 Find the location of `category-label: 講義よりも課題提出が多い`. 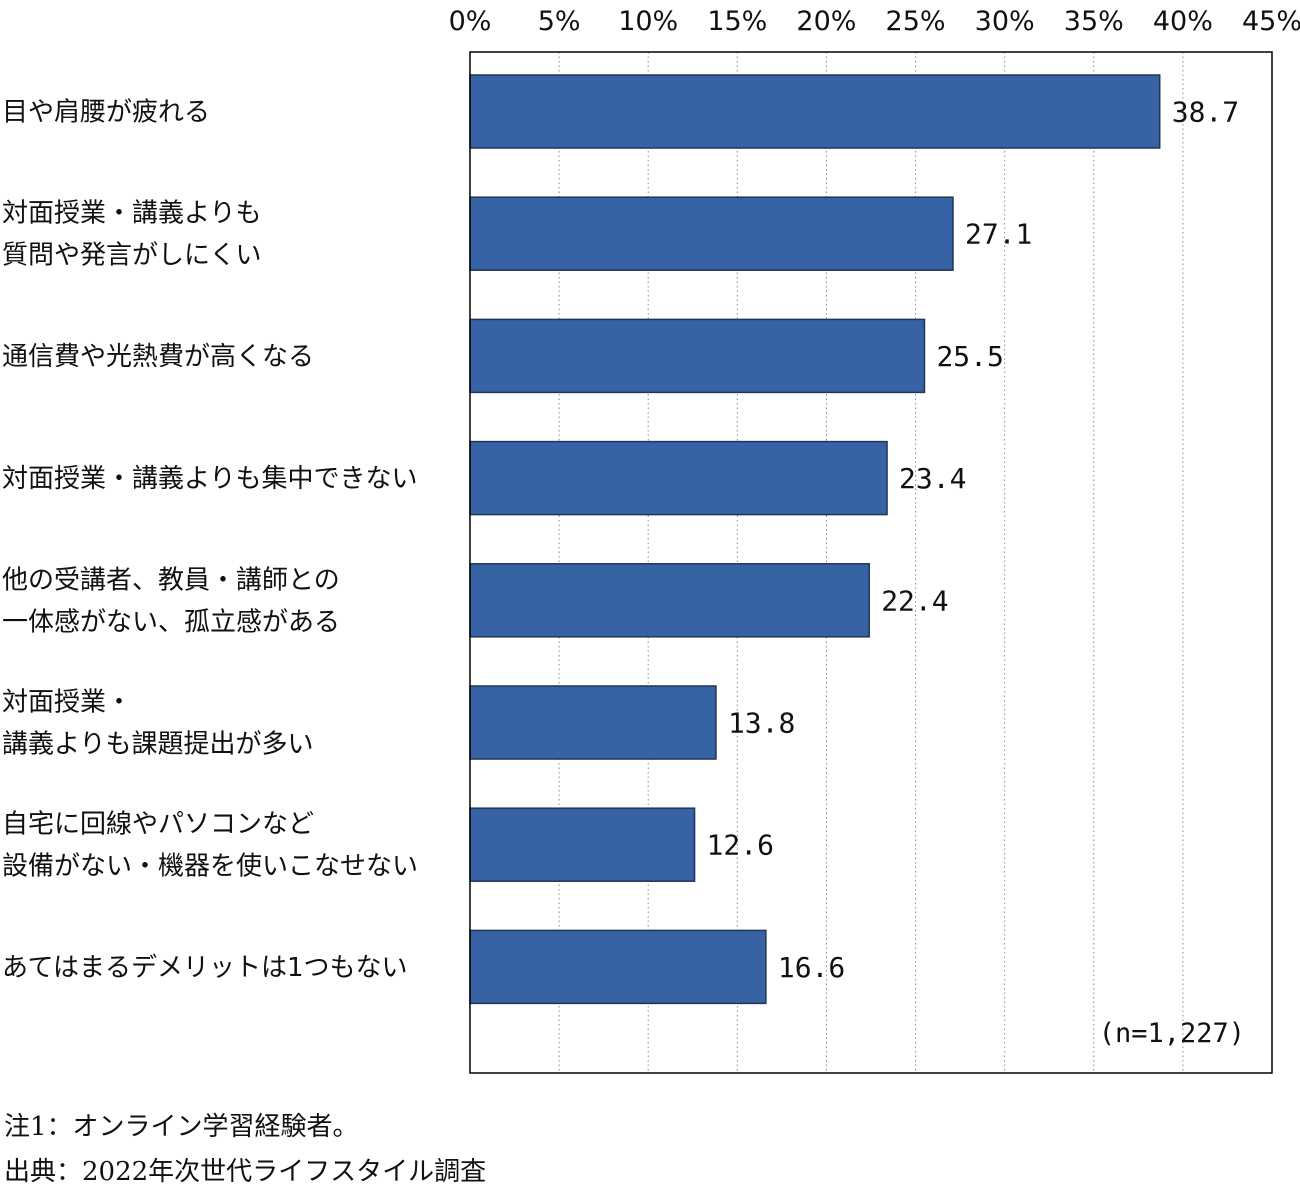

category-label: 講義よりも課題提出が多い is located at coordinates (157, 745).